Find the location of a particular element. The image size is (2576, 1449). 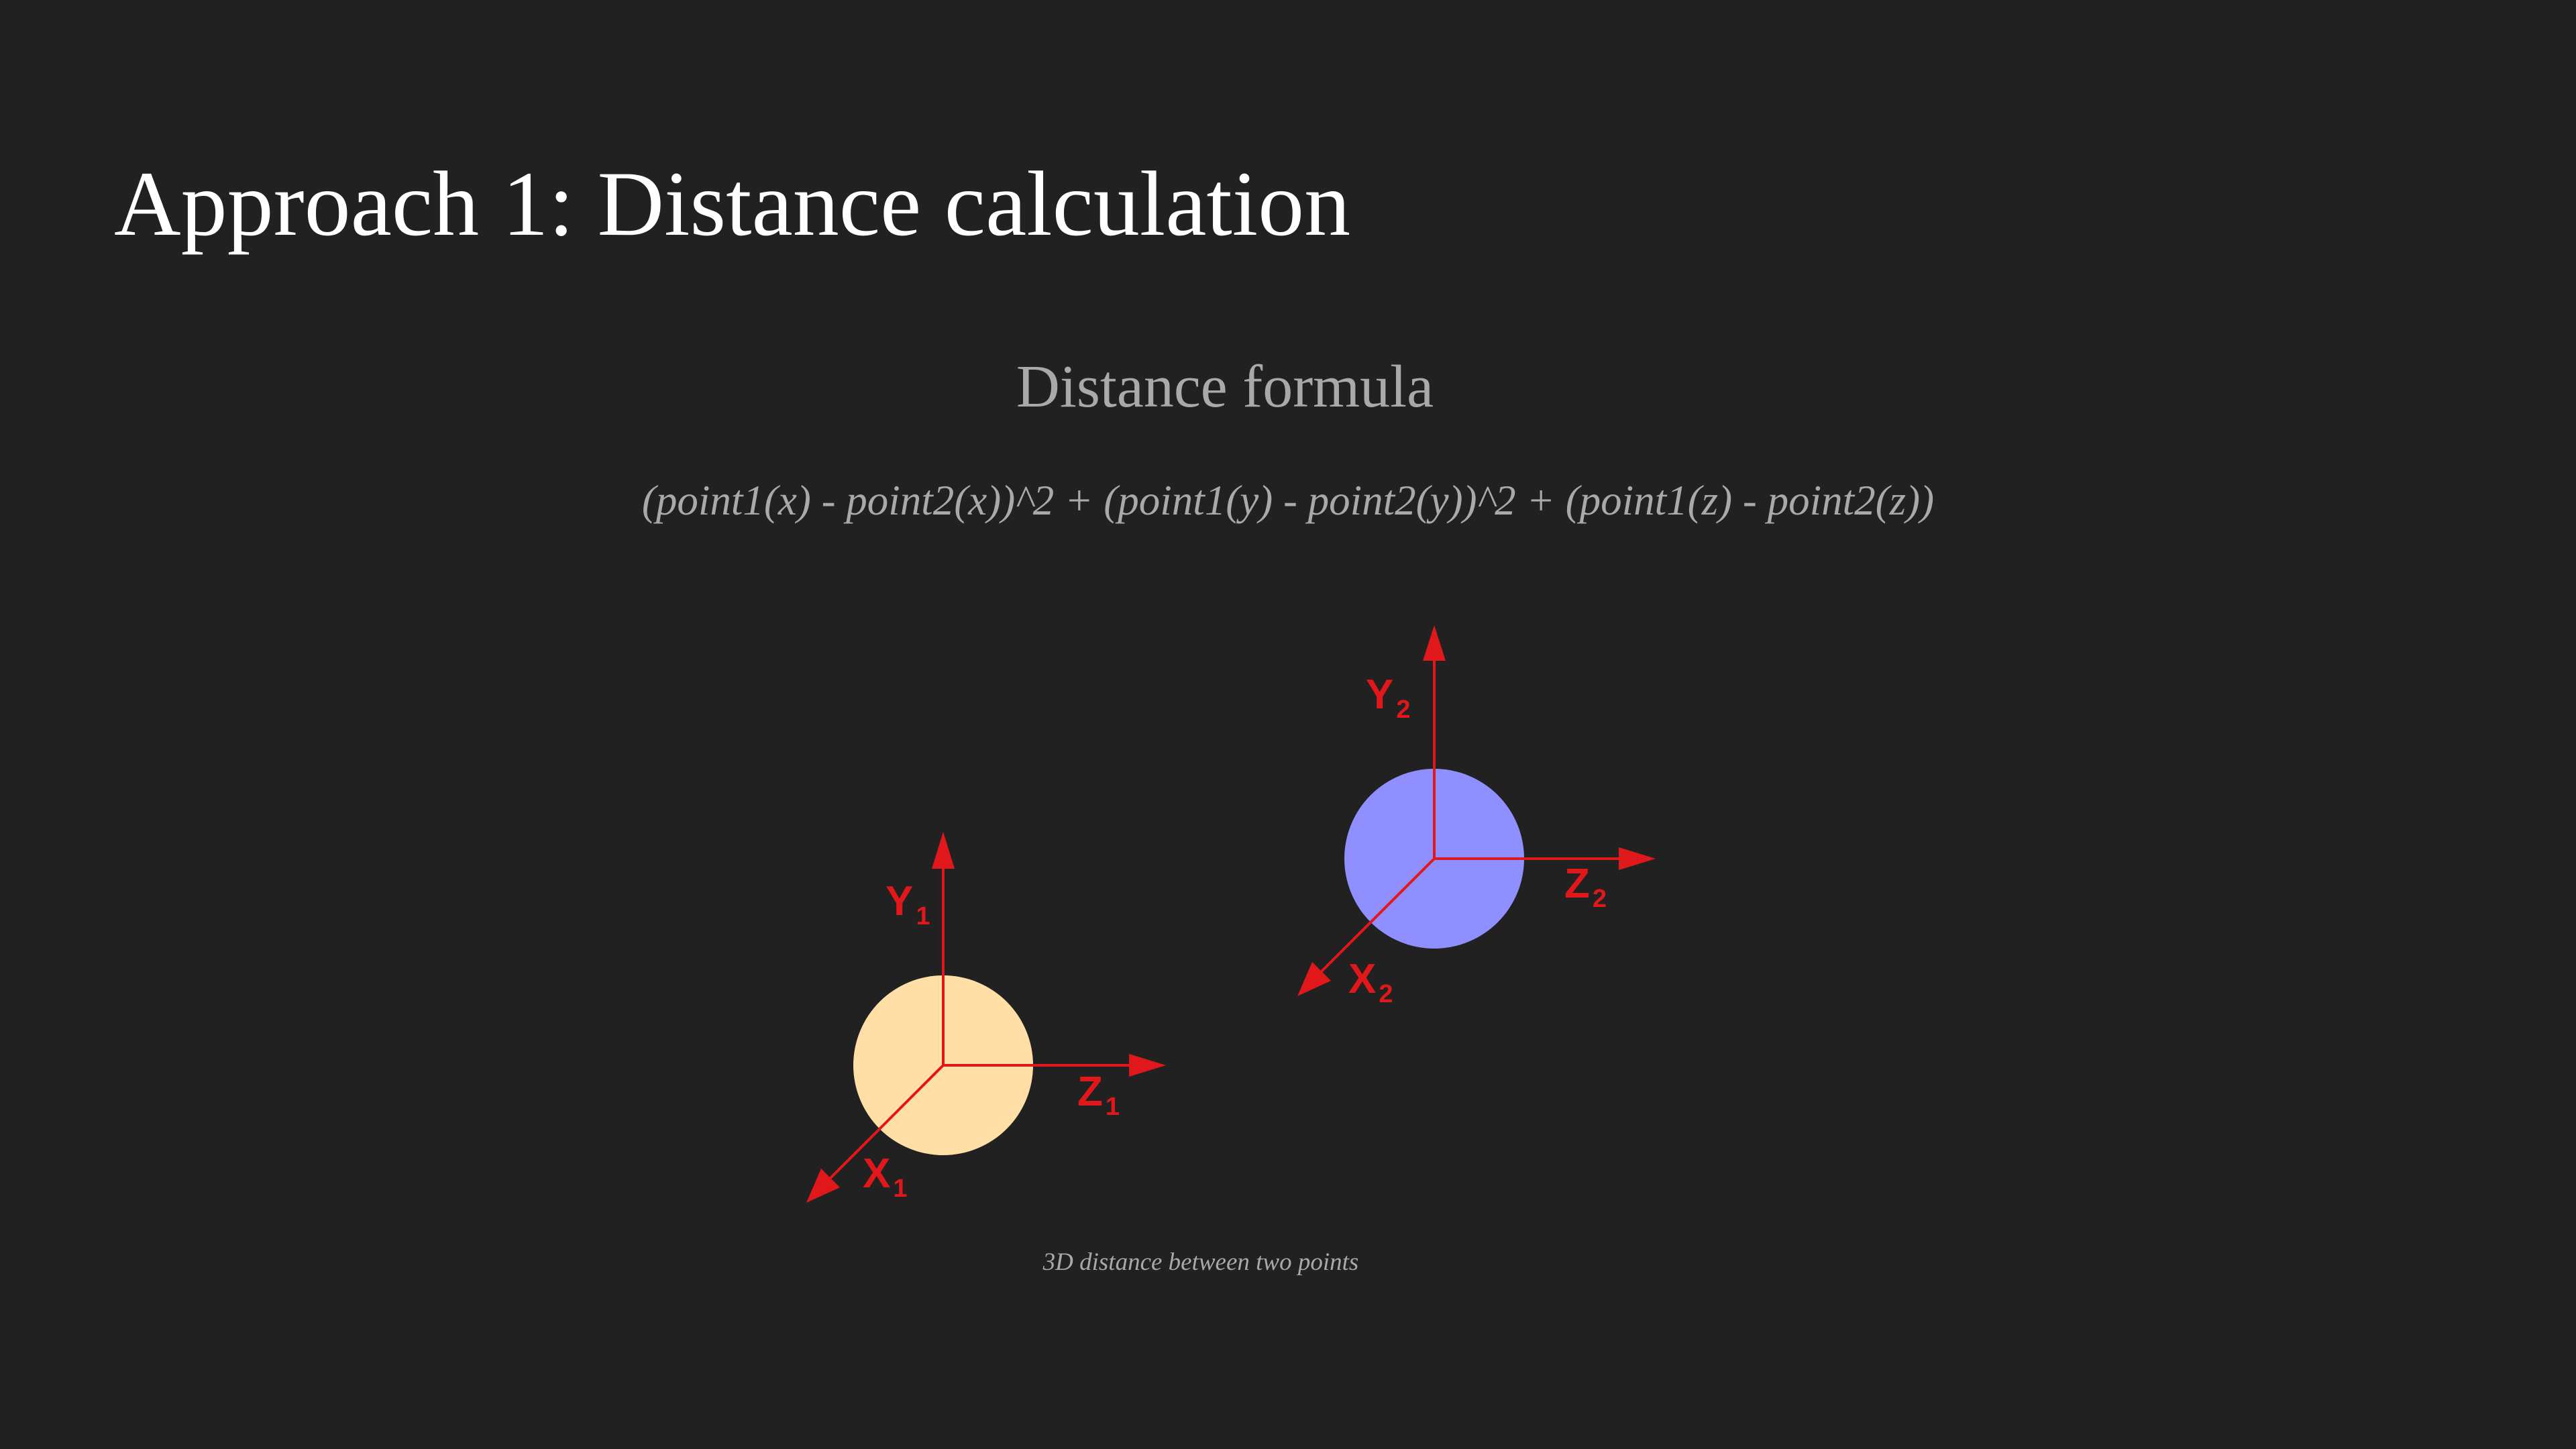

point1-z-arrowhead is located at coordinates (1147, 1065).